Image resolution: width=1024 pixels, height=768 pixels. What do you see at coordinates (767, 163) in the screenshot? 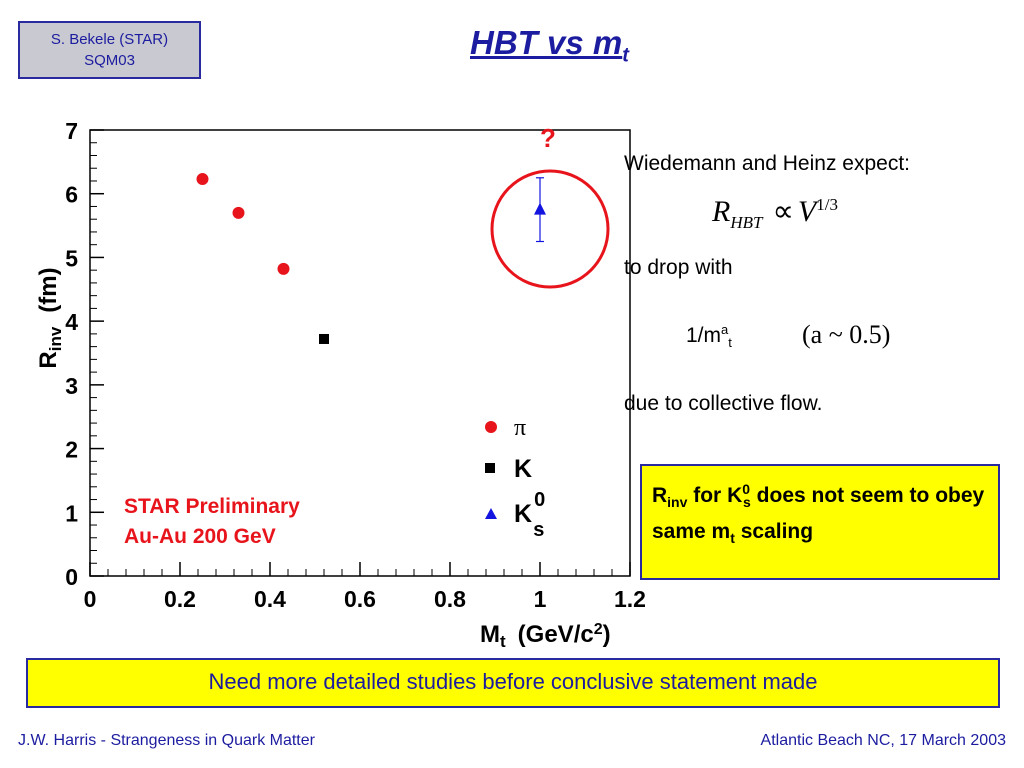
I see `expectation-text: Wiedemann and Heinz expect:` at bounding box center [767, 163].